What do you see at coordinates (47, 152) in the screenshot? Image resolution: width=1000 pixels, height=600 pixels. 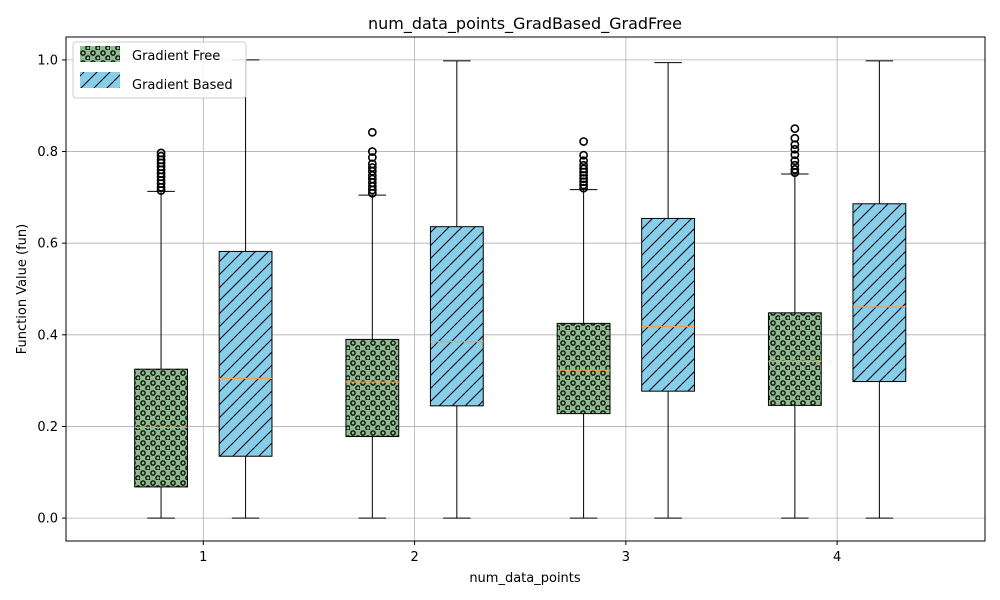 I see `y-tick-label: 0.8` at bounding box center [47, 152].